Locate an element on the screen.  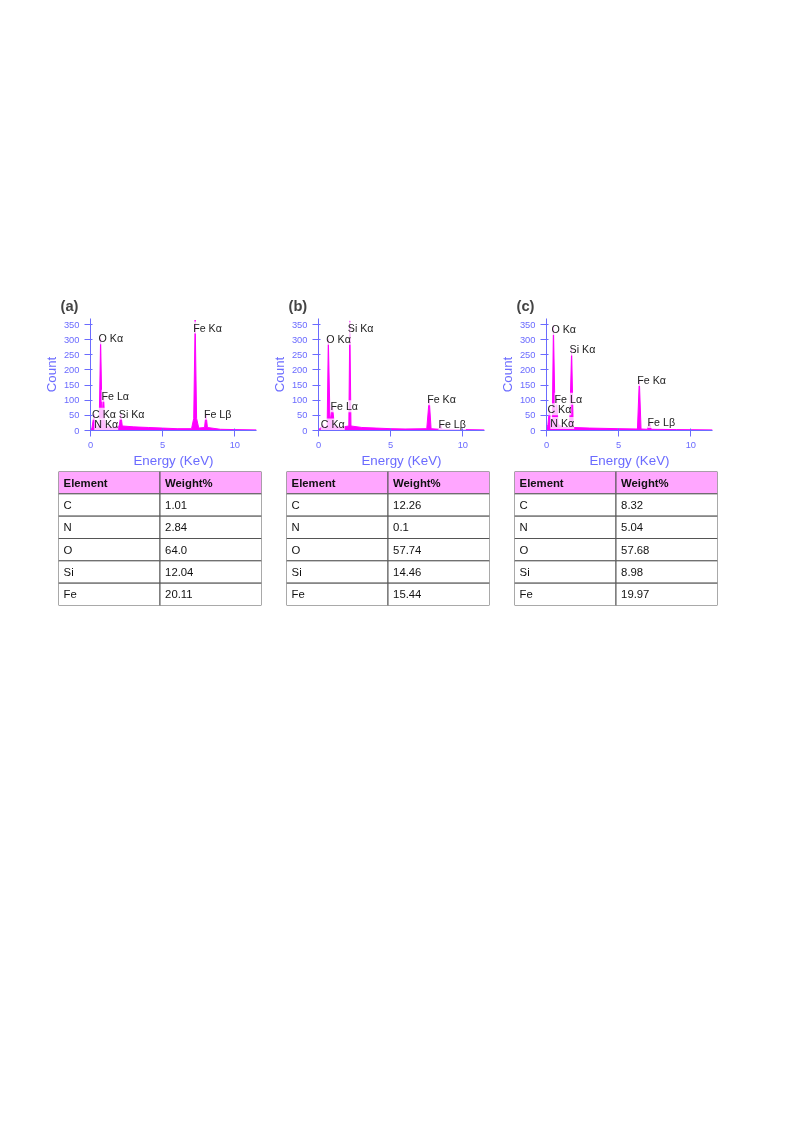
text: 12.26 is located at coordinates (407, 505).